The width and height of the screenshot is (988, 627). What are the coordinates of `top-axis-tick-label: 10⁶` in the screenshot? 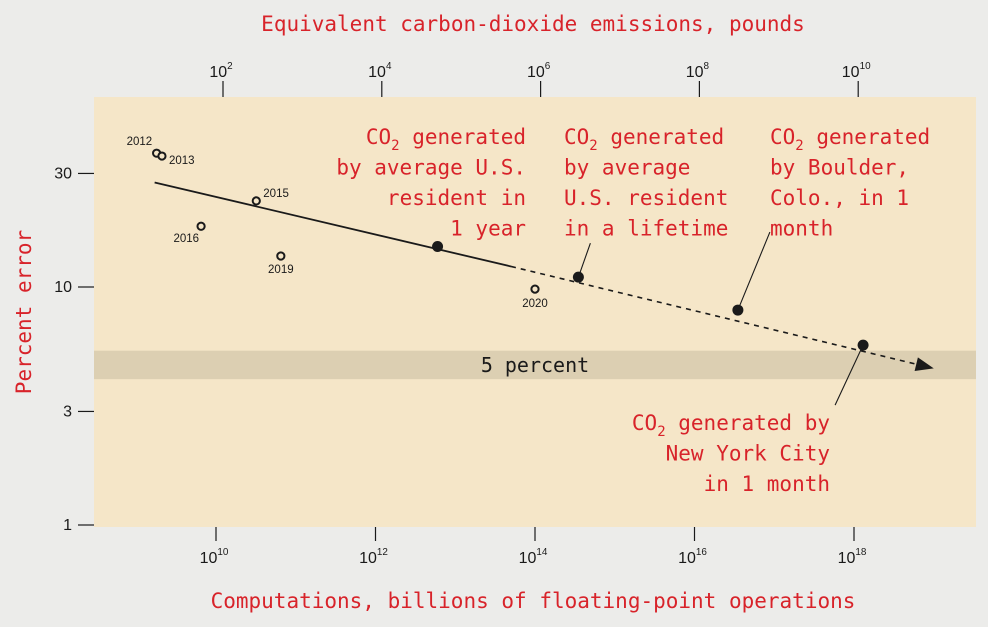 It's located at (539, 71).